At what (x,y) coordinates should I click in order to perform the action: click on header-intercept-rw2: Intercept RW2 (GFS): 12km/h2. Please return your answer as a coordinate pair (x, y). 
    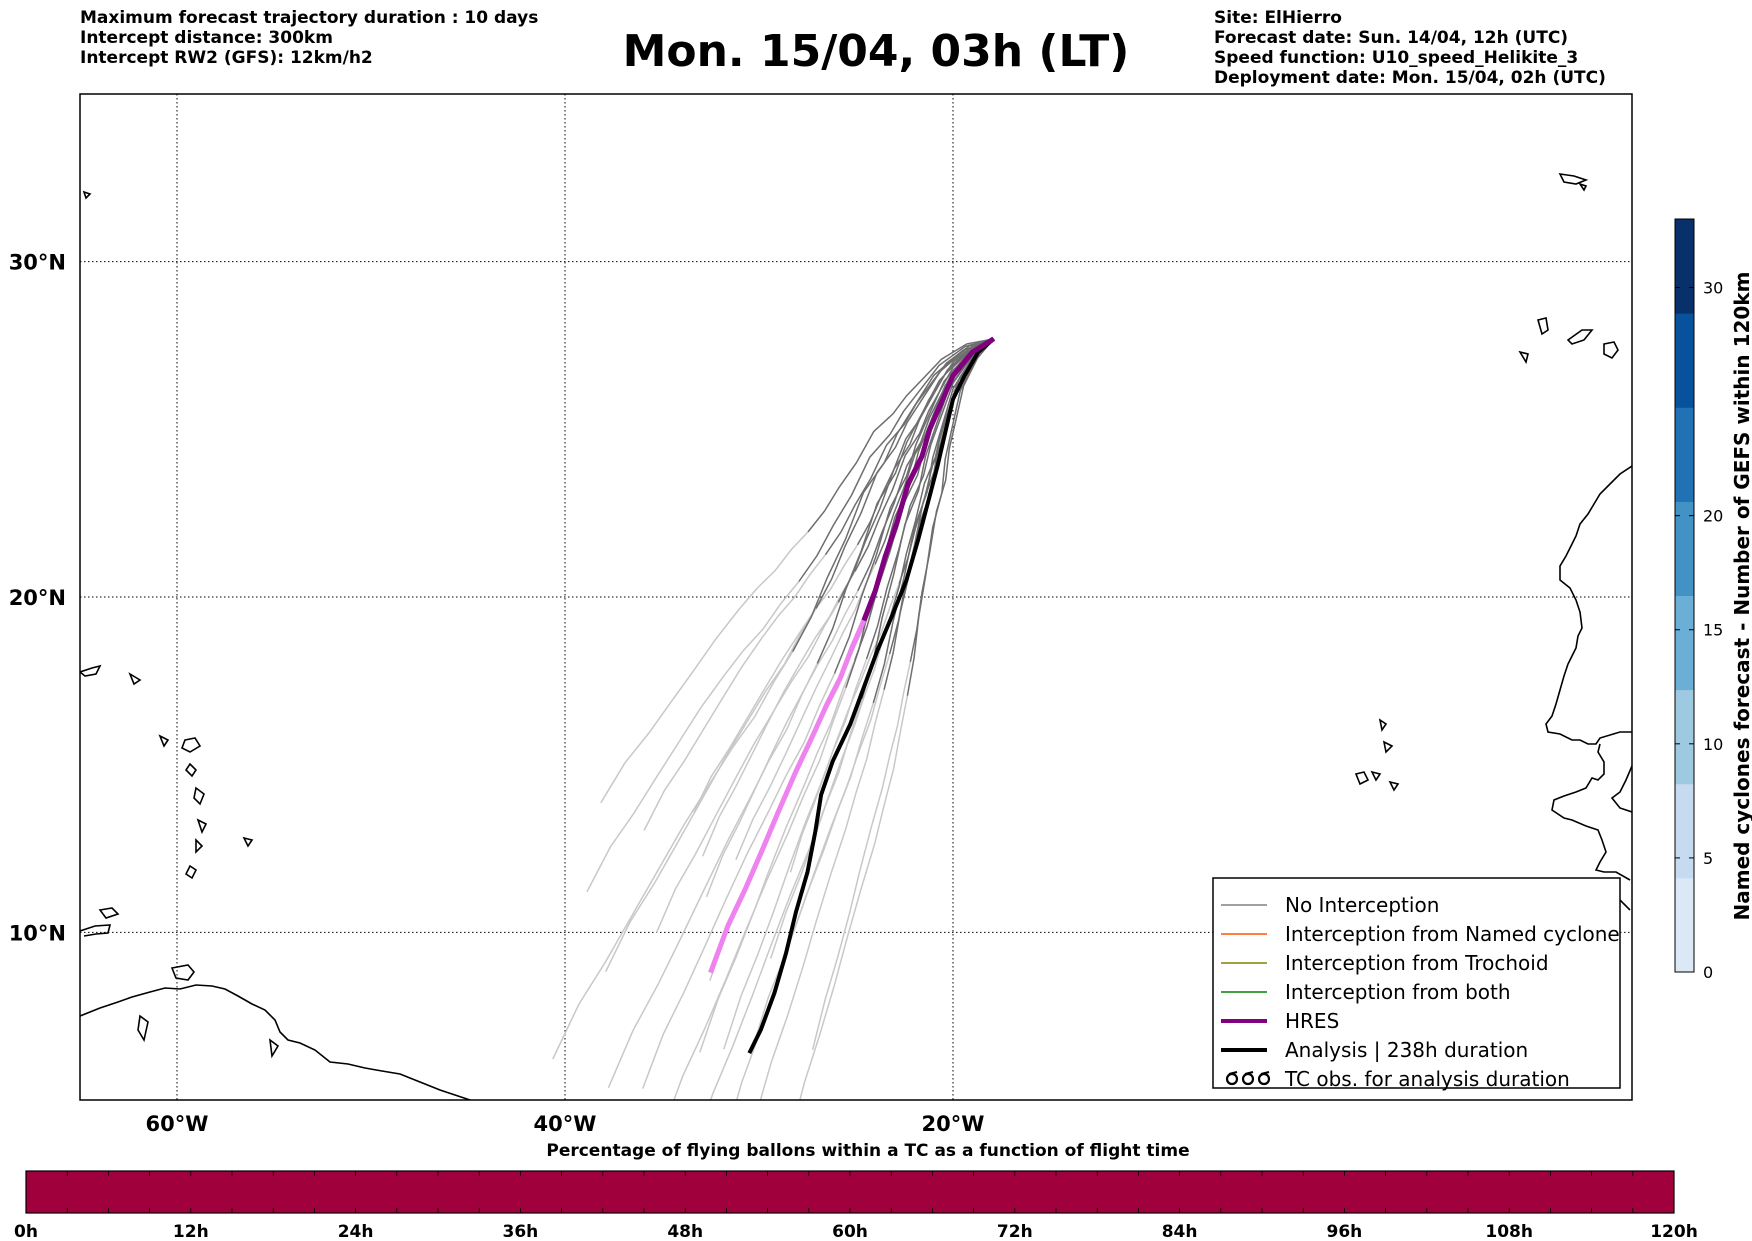
    Looking at the image, I should click on (226, 58).